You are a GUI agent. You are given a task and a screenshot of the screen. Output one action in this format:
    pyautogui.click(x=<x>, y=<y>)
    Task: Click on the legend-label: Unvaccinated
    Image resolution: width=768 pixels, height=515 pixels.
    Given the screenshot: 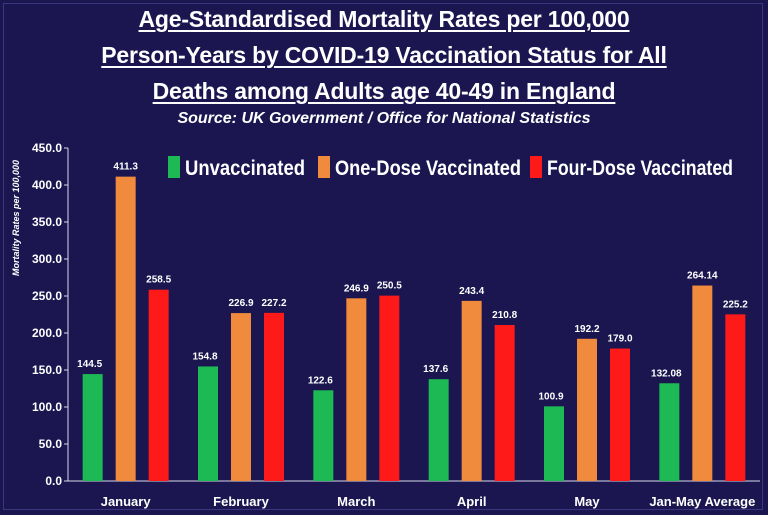 What is the action you would take?
    pyautogui.click(x=245, y=168)
    